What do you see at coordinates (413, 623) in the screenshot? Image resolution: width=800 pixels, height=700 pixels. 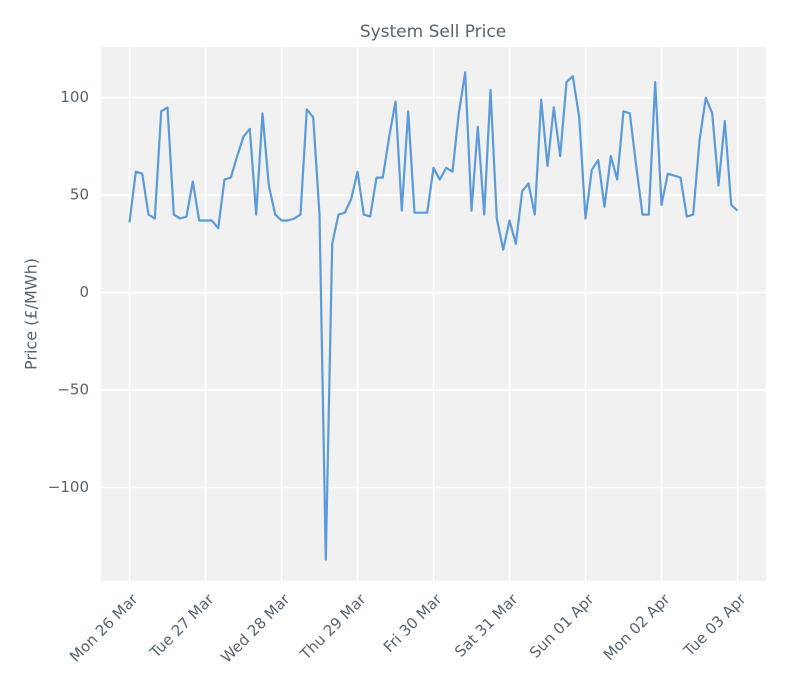 I see `x-tick-label: Fri 30 Mar` at bounding box center [413, 623].